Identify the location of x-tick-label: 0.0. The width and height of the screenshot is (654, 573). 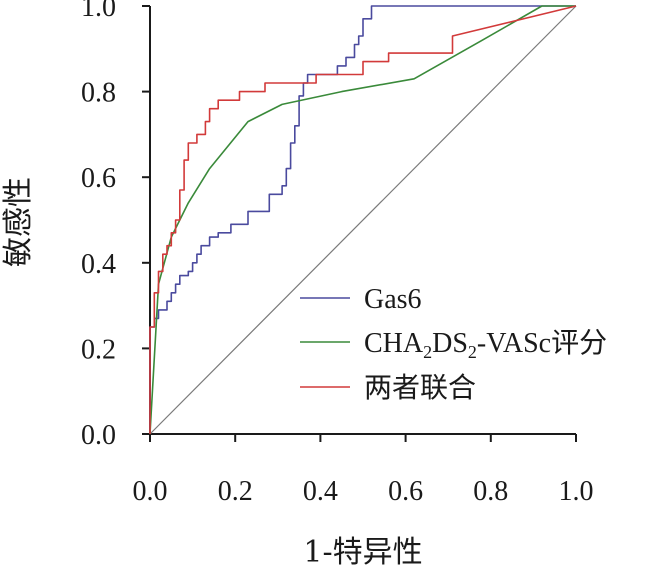
(150, 491).